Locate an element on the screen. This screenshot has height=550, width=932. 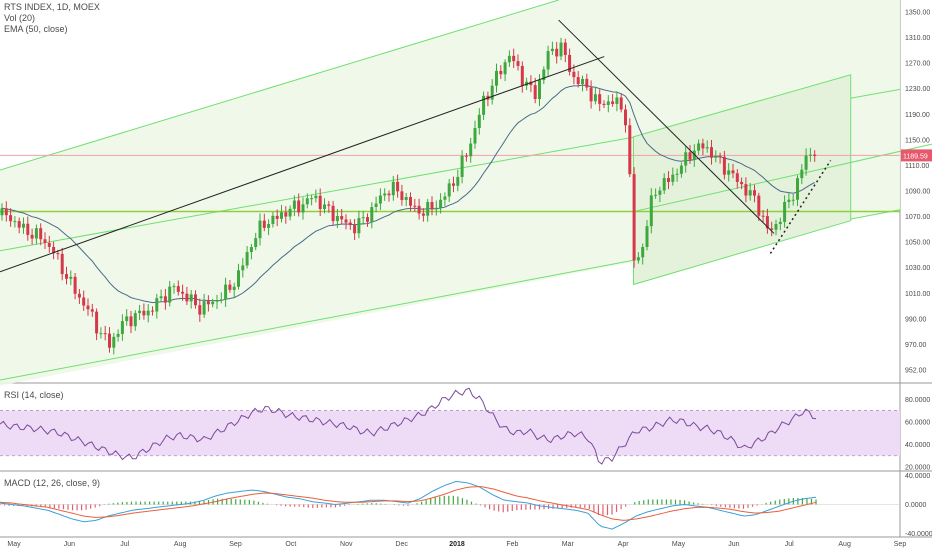
price-tick-label: 1190.00 is located at coordinates (917, 115).